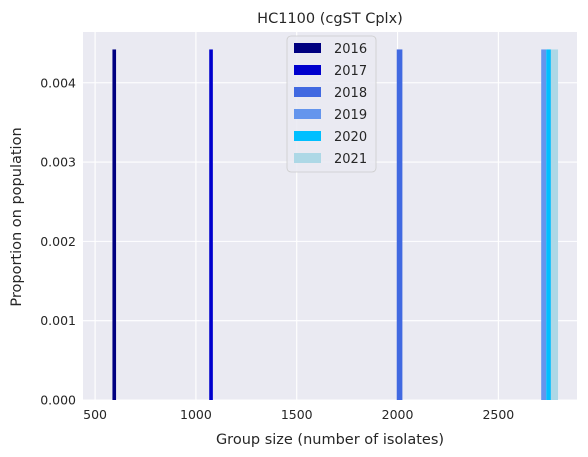  Describe the element at coordinates (330, 19) in the screenshot. I see `chart-title: HC1100 (cgST Cplx)` at that location.